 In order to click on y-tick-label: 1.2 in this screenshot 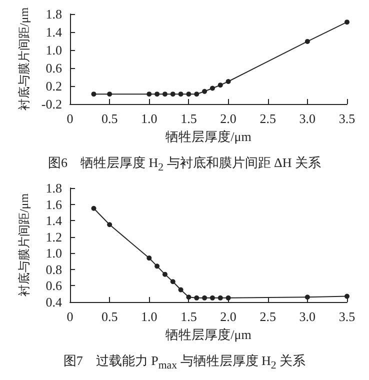, I will do `click(54, 236)`.